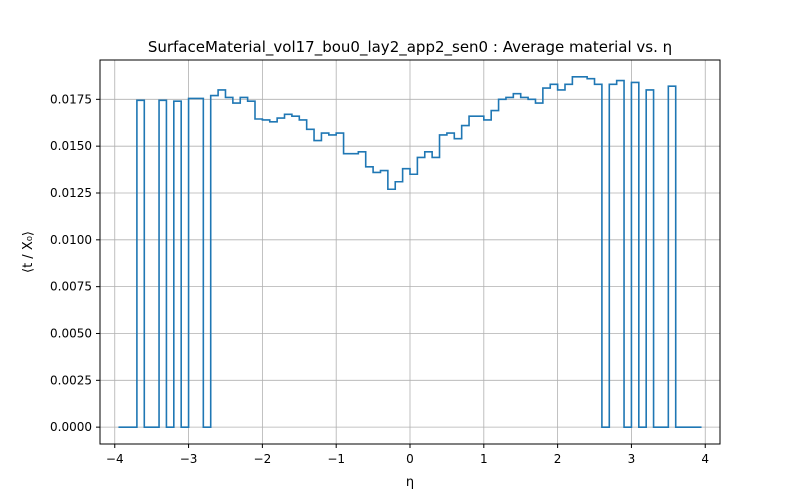 This screenshot has height=500, width=800. What do you see at coordinates (336, 459) in the screenshot?
I see `x-tick-label: −1` at bounding box center [336, 459].